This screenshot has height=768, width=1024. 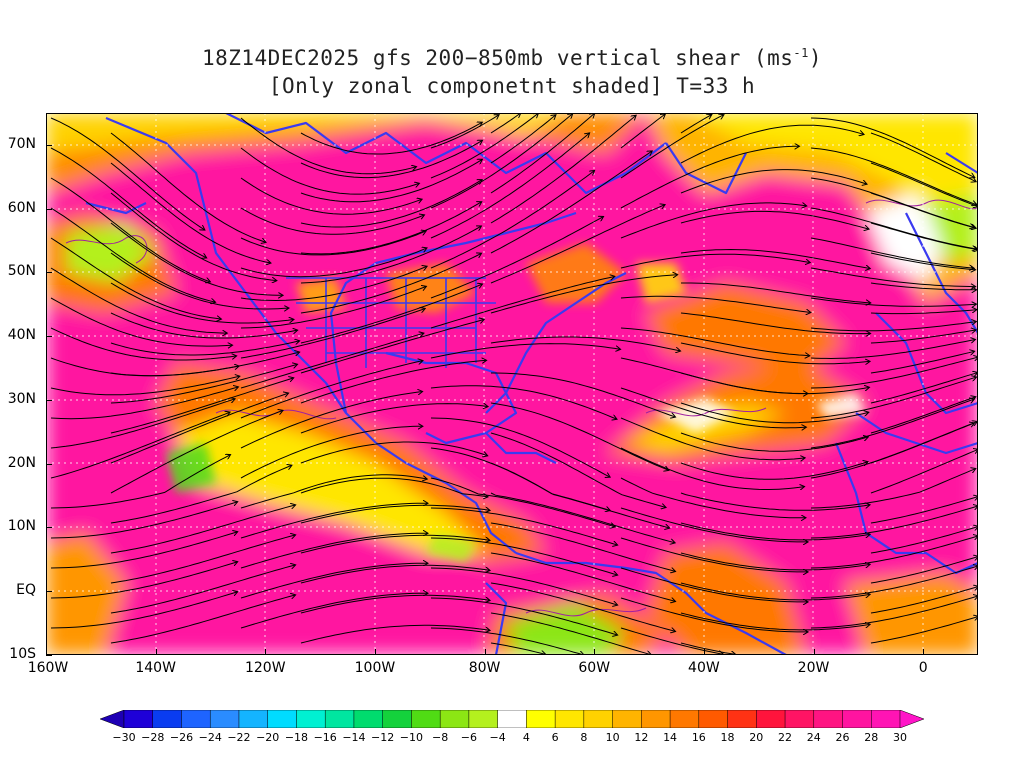 What do you see at coordinates (21, 271) in the screenshot?
I see `lat-label: 50N` at bounding box center [21, 271].